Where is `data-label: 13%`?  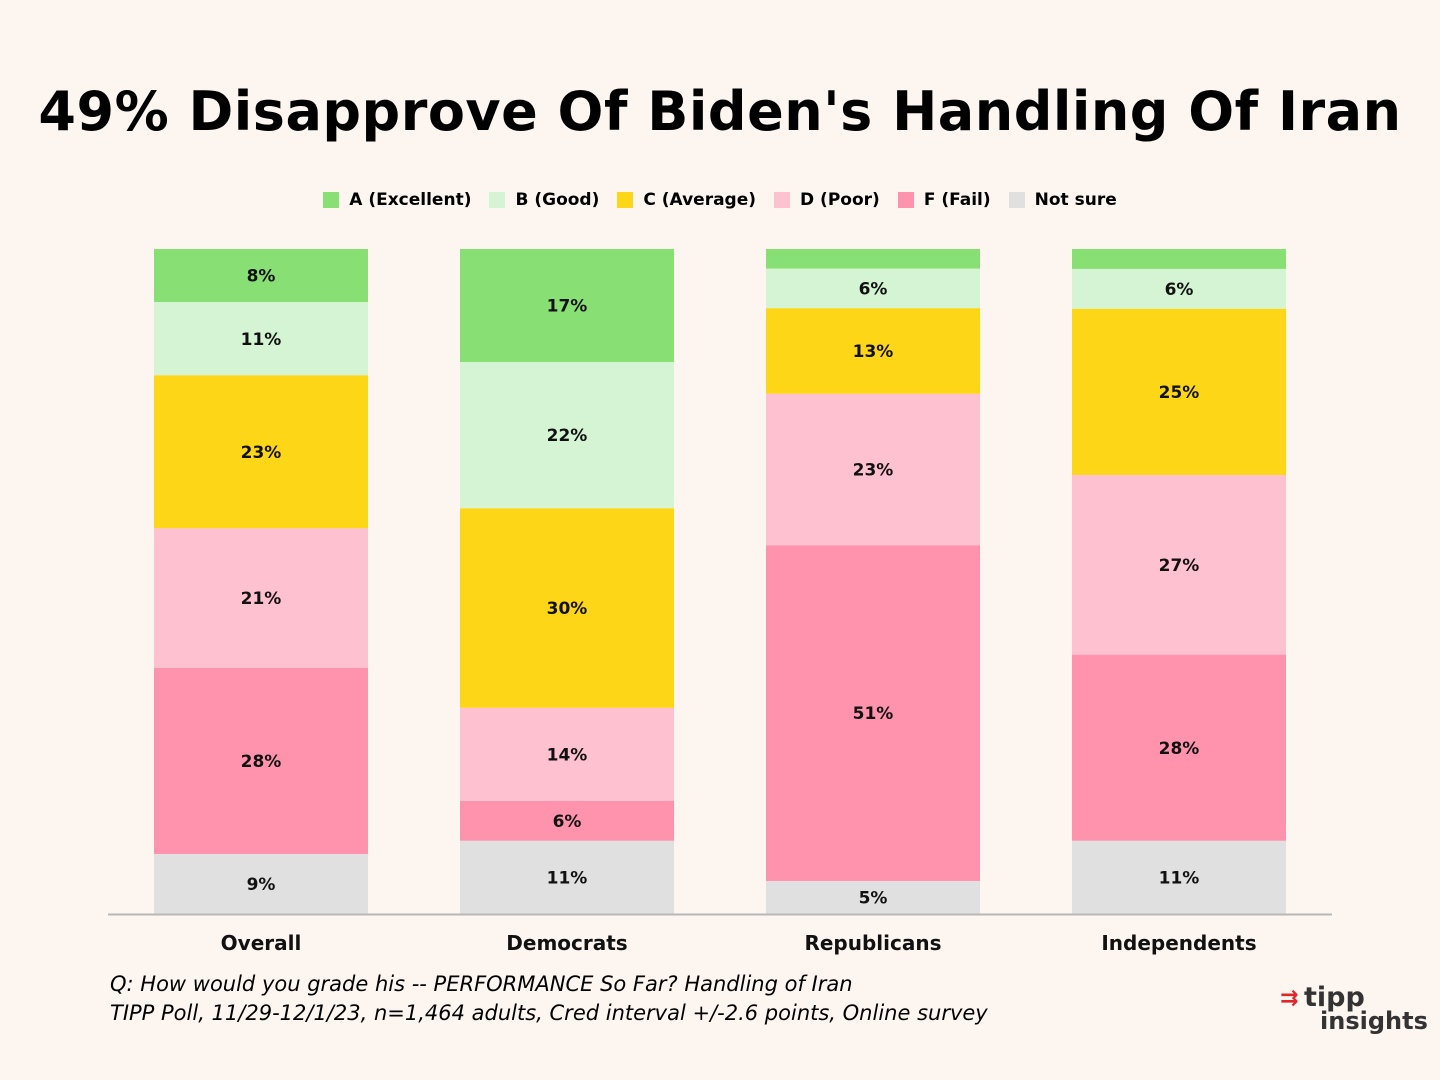
data-label: 13% is located at coordinates (873, 352).